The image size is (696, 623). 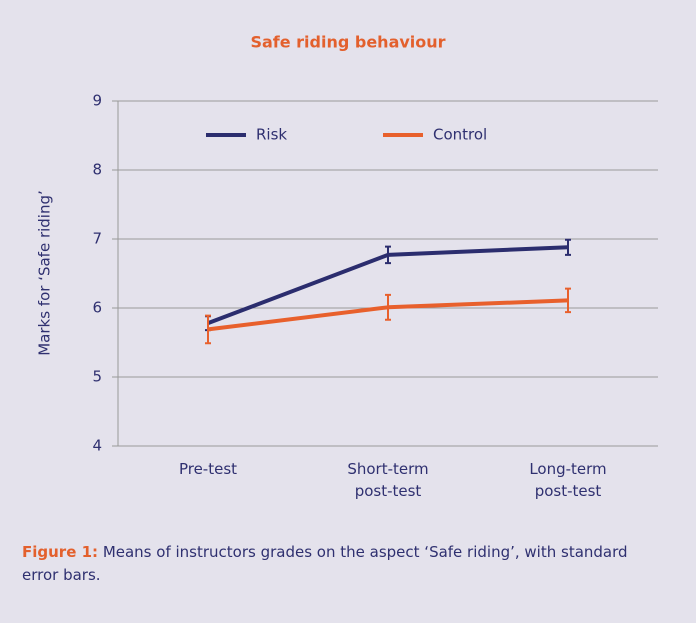 What do you see at coordinates (60, 552) in the screenshot?
I see `caption-label: Figure 1:` at bounding box center [60, 552].